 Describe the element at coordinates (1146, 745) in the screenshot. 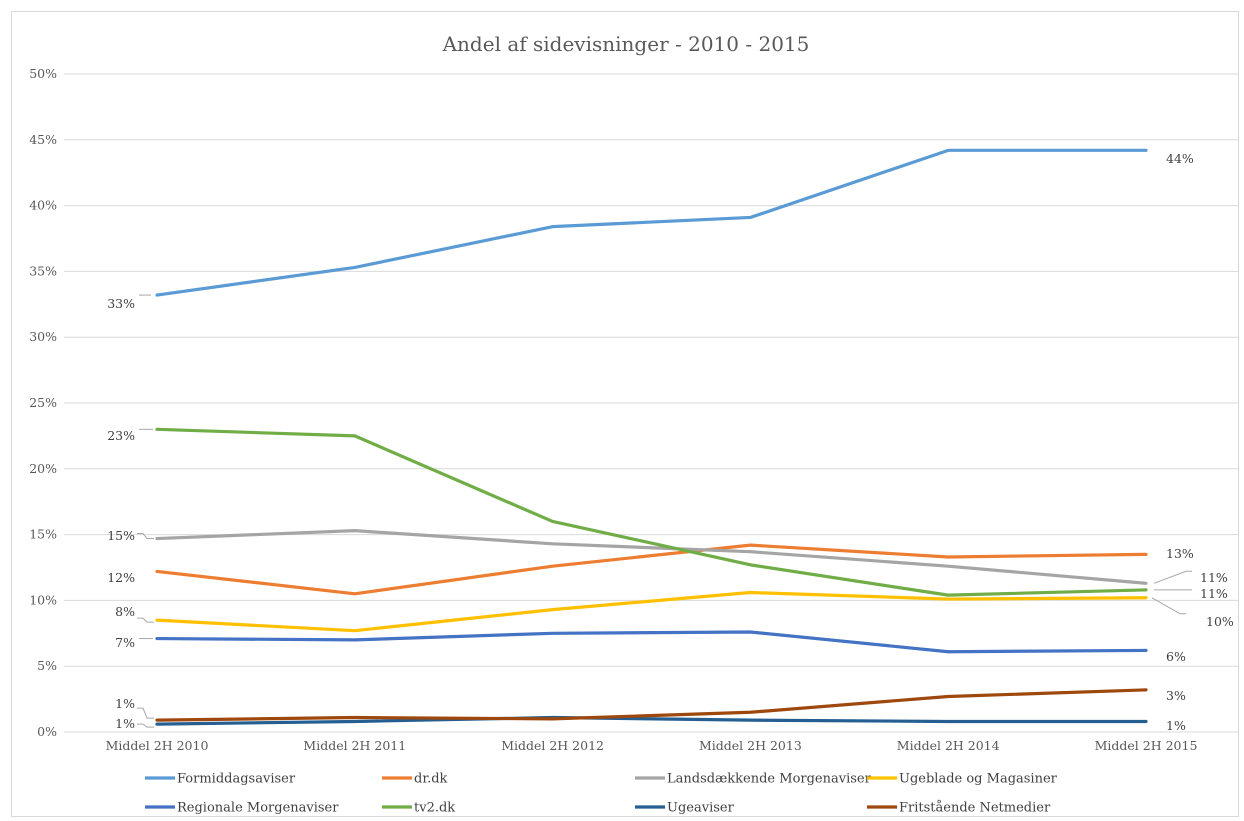

I see `x-tick-label: Middel 2H 2015` at that location.